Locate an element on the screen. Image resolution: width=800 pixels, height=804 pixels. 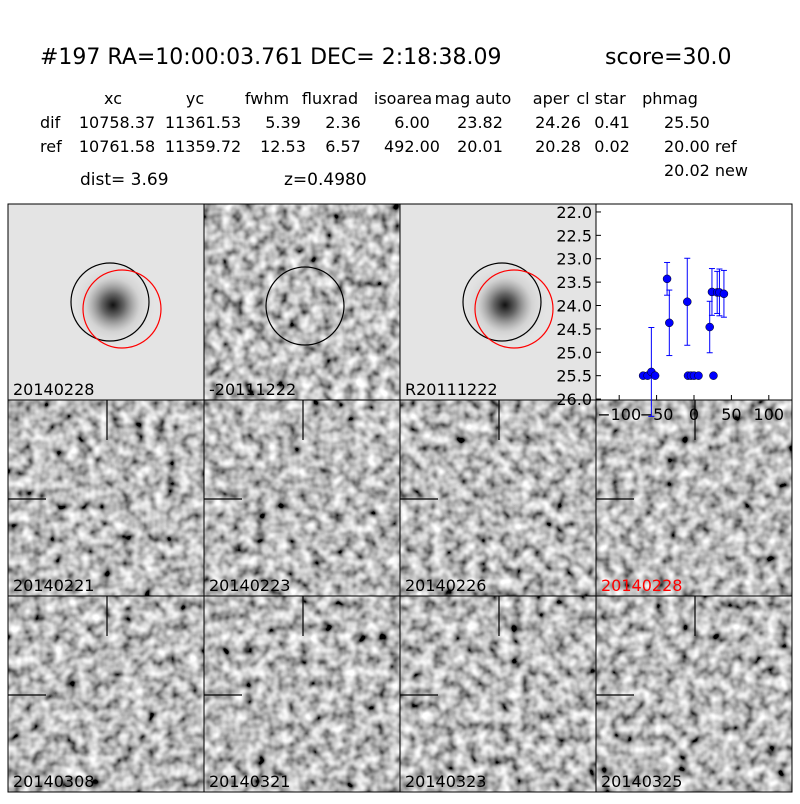
stamp-border is located at coordinates (694, 694).